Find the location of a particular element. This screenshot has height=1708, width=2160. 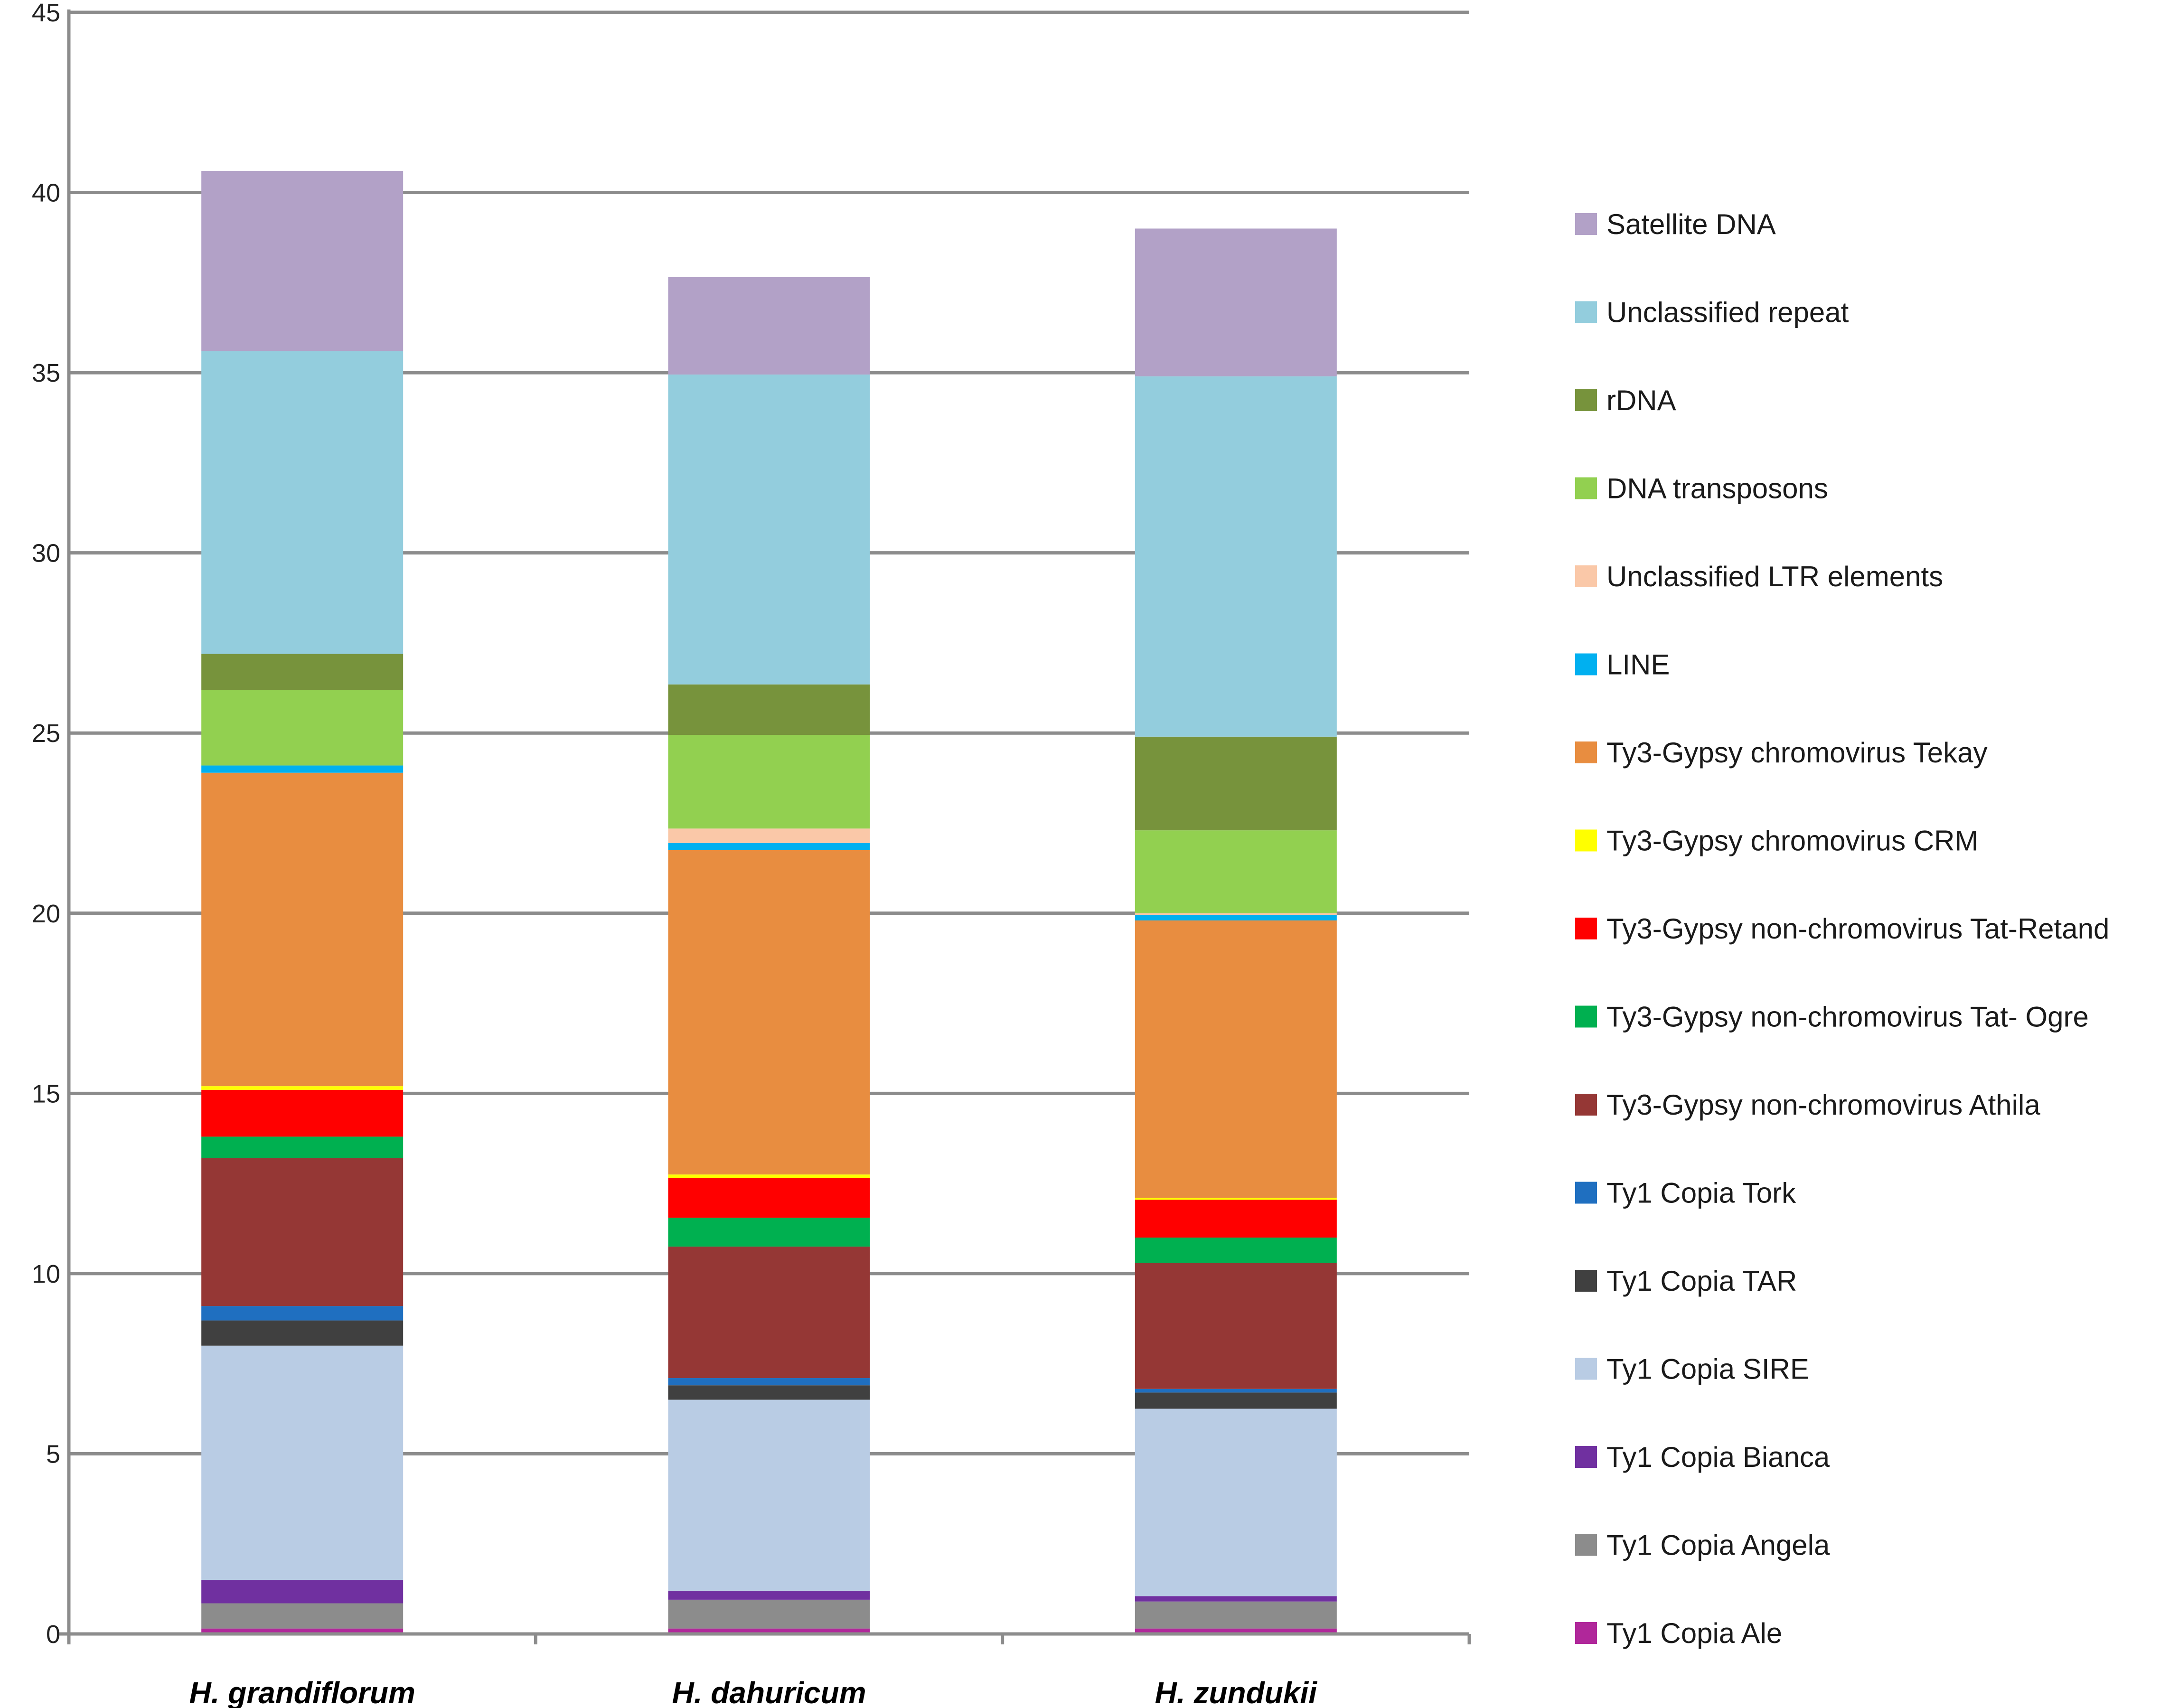

legend-label-14: Ty1 Copia SIRE is located at coordinates (1707, 1369).